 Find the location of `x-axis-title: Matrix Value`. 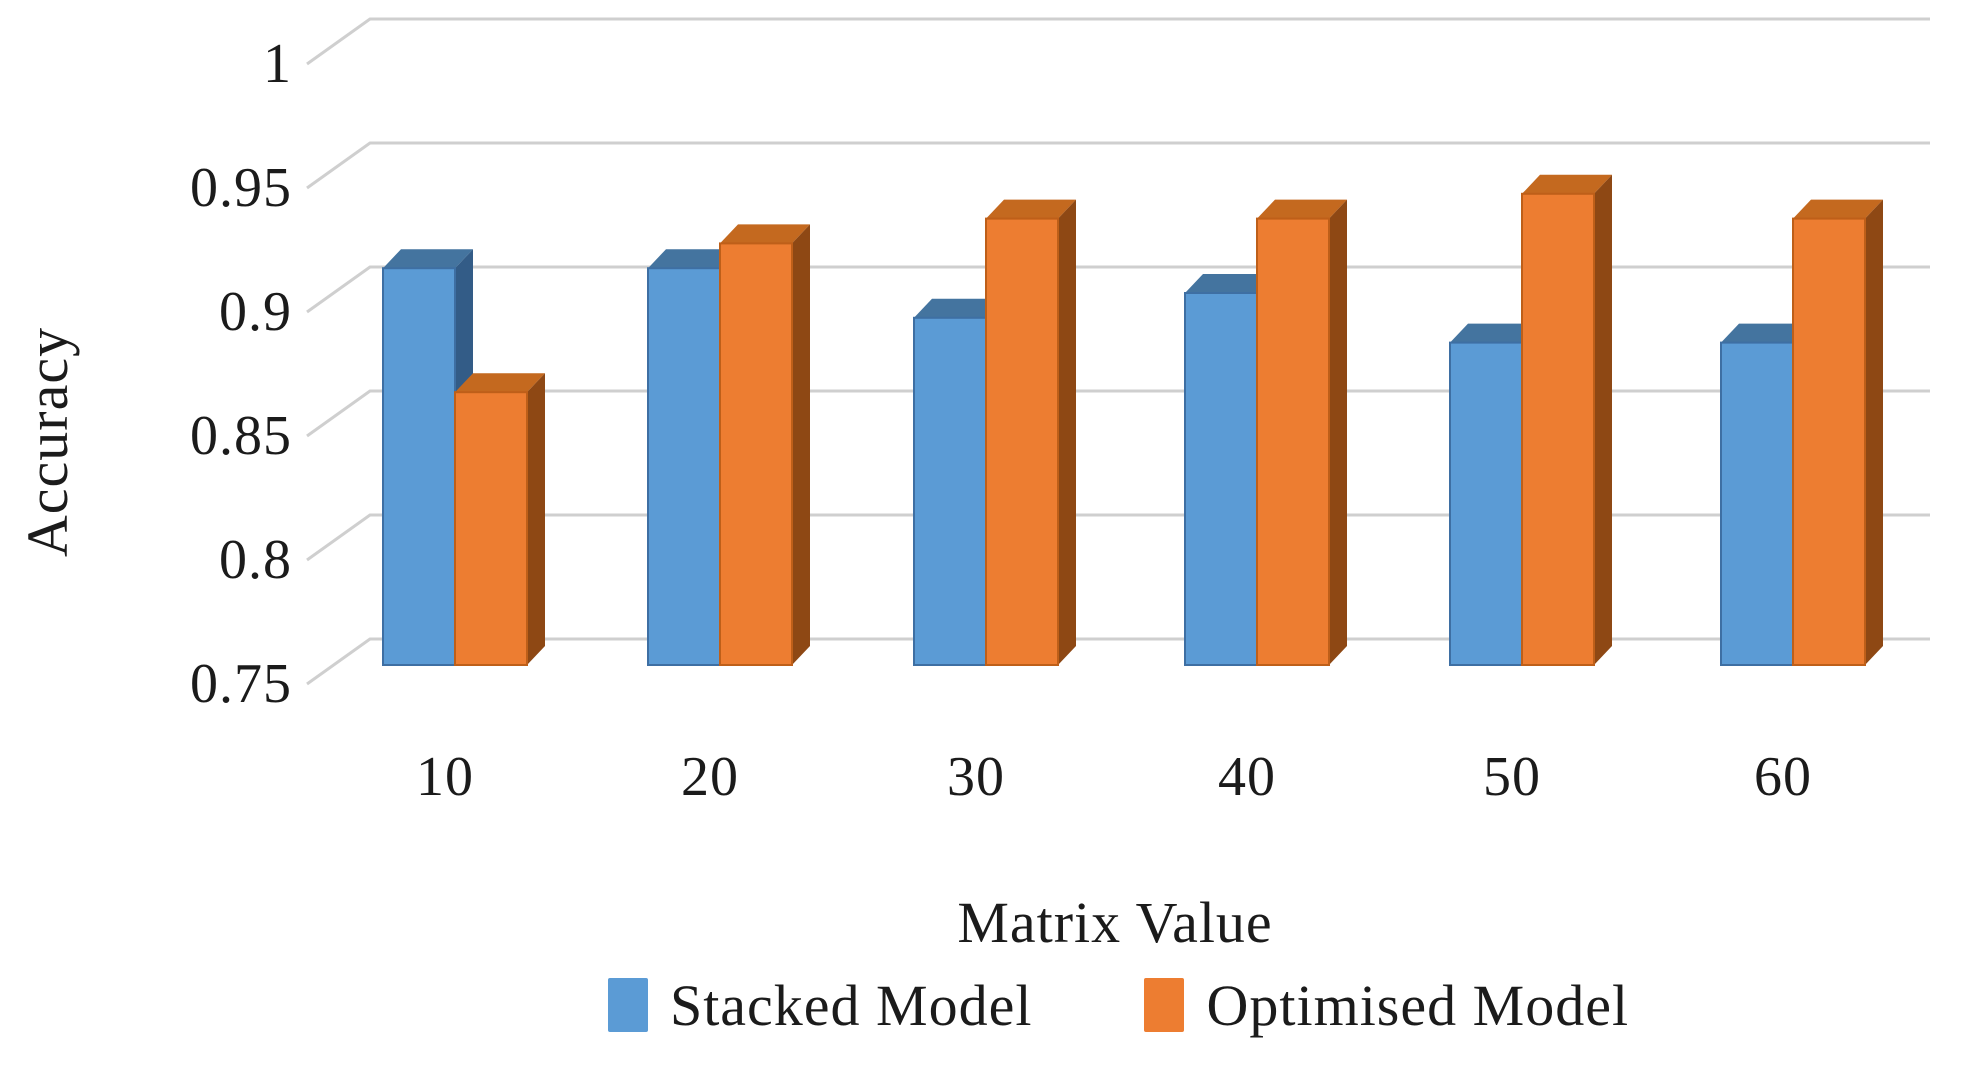

x-axis-title: Matrix Value is located at coordinates (1115, 922).